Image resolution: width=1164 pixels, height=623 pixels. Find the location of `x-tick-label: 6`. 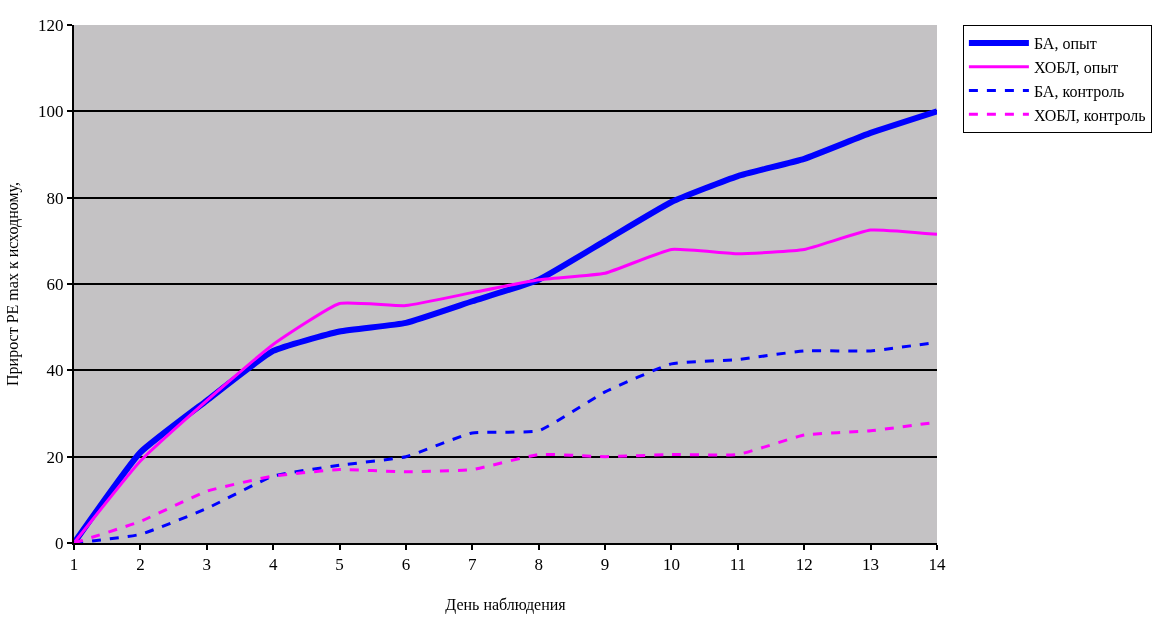

x-tick-label: 6 is located at coordinates (406, 565).